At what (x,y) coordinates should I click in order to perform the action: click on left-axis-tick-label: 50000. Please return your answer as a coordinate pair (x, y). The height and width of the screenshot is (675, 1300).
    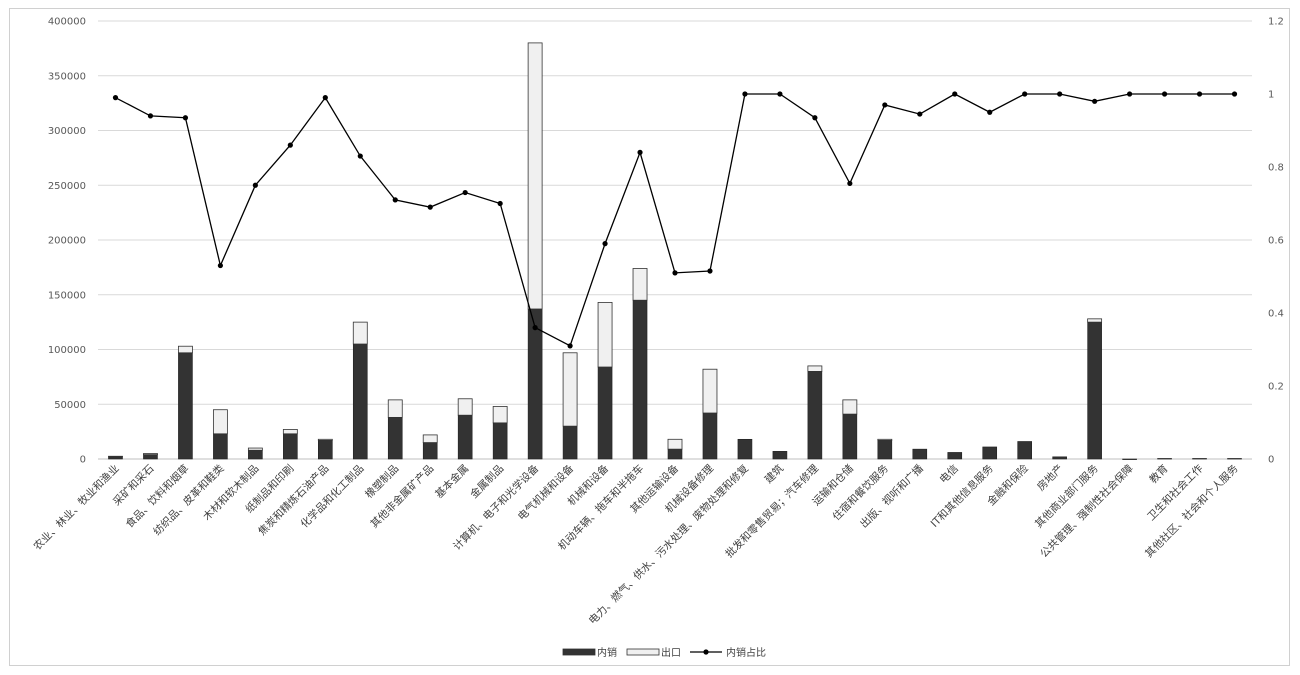
    Looking at the image, I should click on (70, 405).